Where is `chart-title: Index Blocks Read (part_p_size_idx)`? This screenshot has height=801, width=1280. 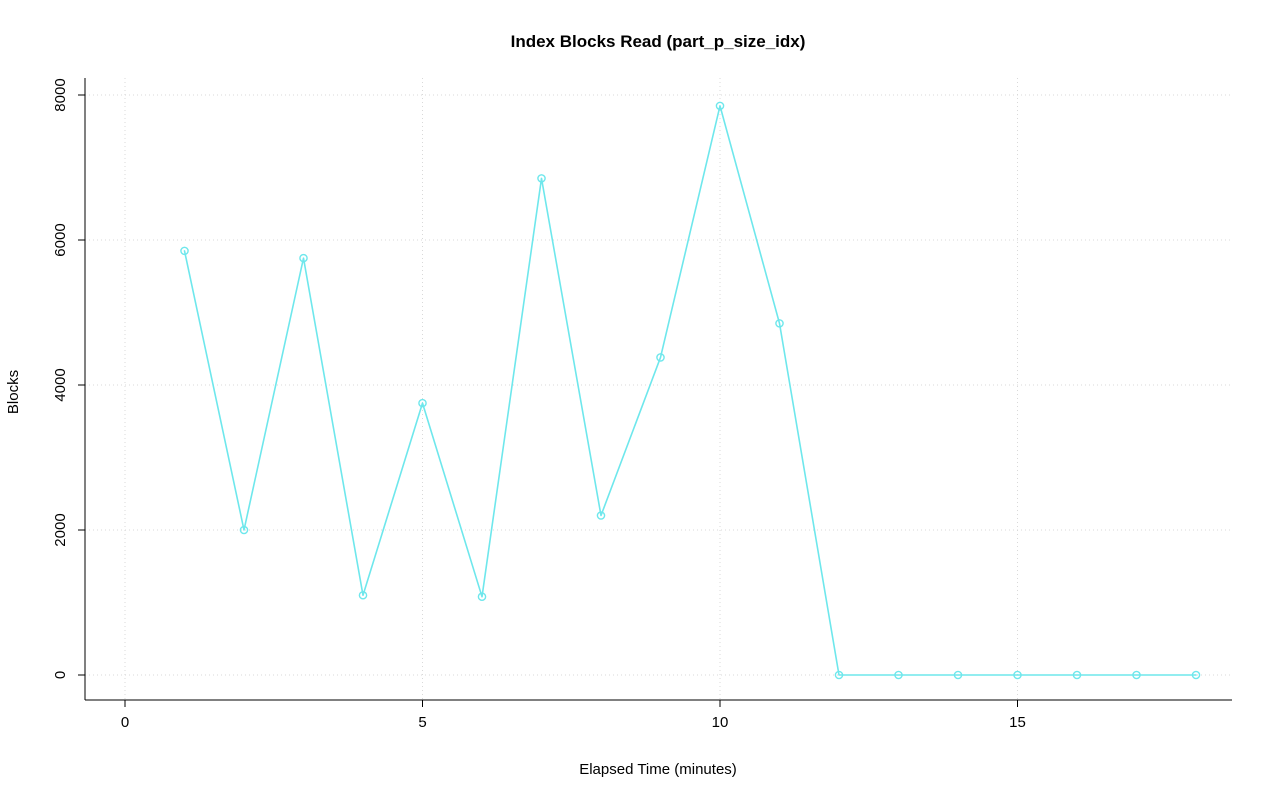
chart-title: Index Blocks Read (part_p_size_idx) is located at coordinates (658, 41).